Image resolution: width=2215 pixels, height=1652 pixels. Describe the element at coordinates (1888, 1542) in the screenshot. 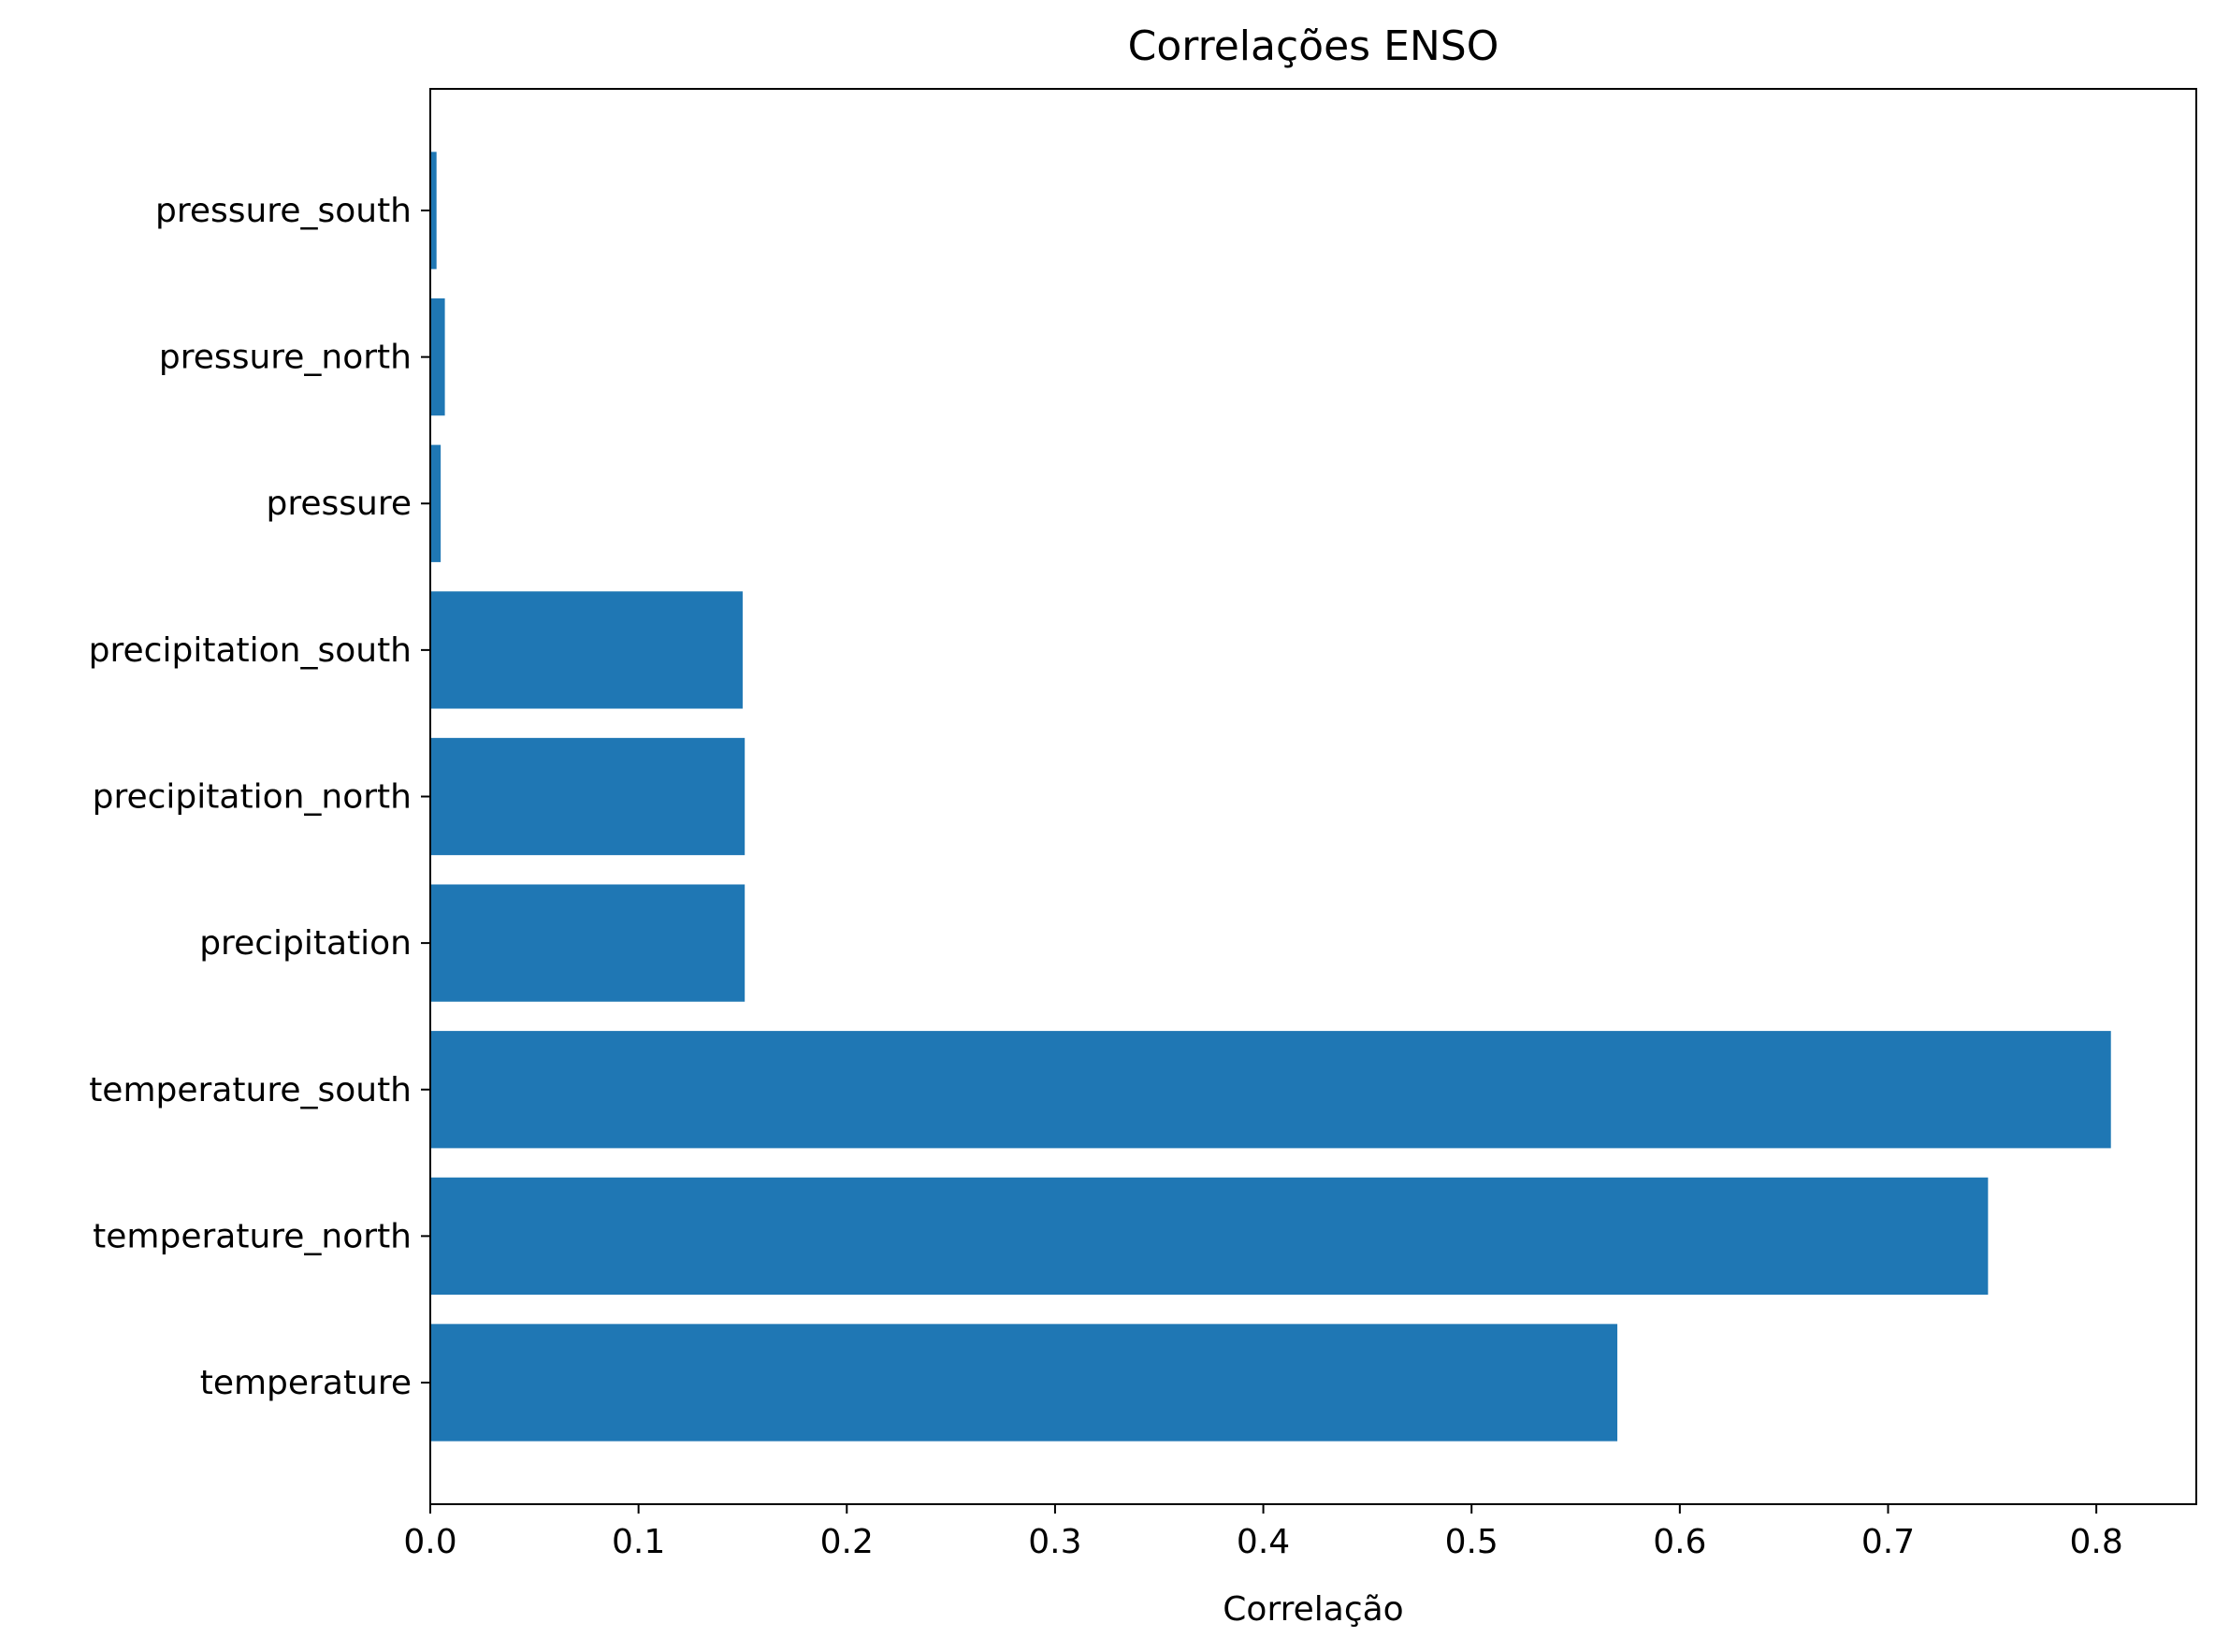

I see `x-tick-label: 0.7` at that location.